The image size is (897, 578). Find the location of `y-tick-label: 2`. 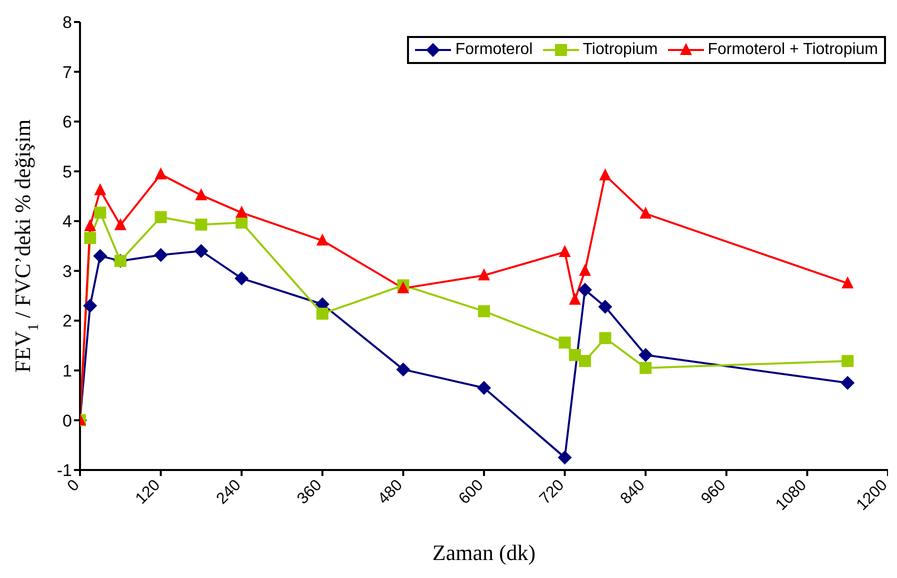

y-tick-label: 2 is located at coordinates (67, 321).